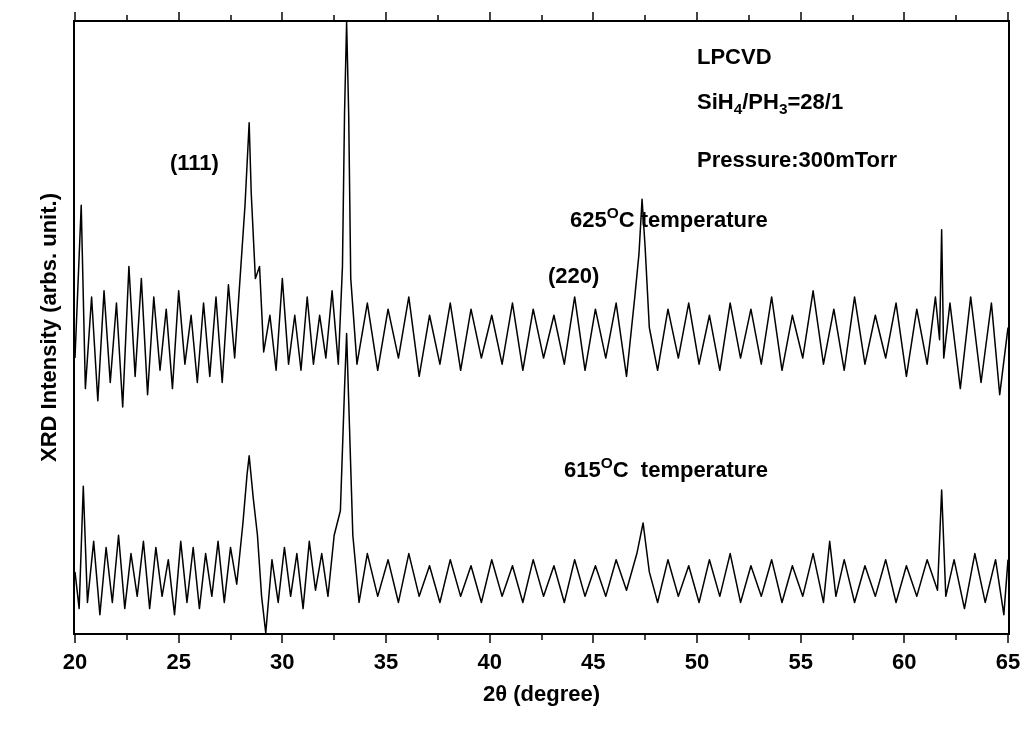  What do you see at coordinates (282, 662) in the screenshot?
I see `x-tick-label: 30` at bounding box center [282, 662].